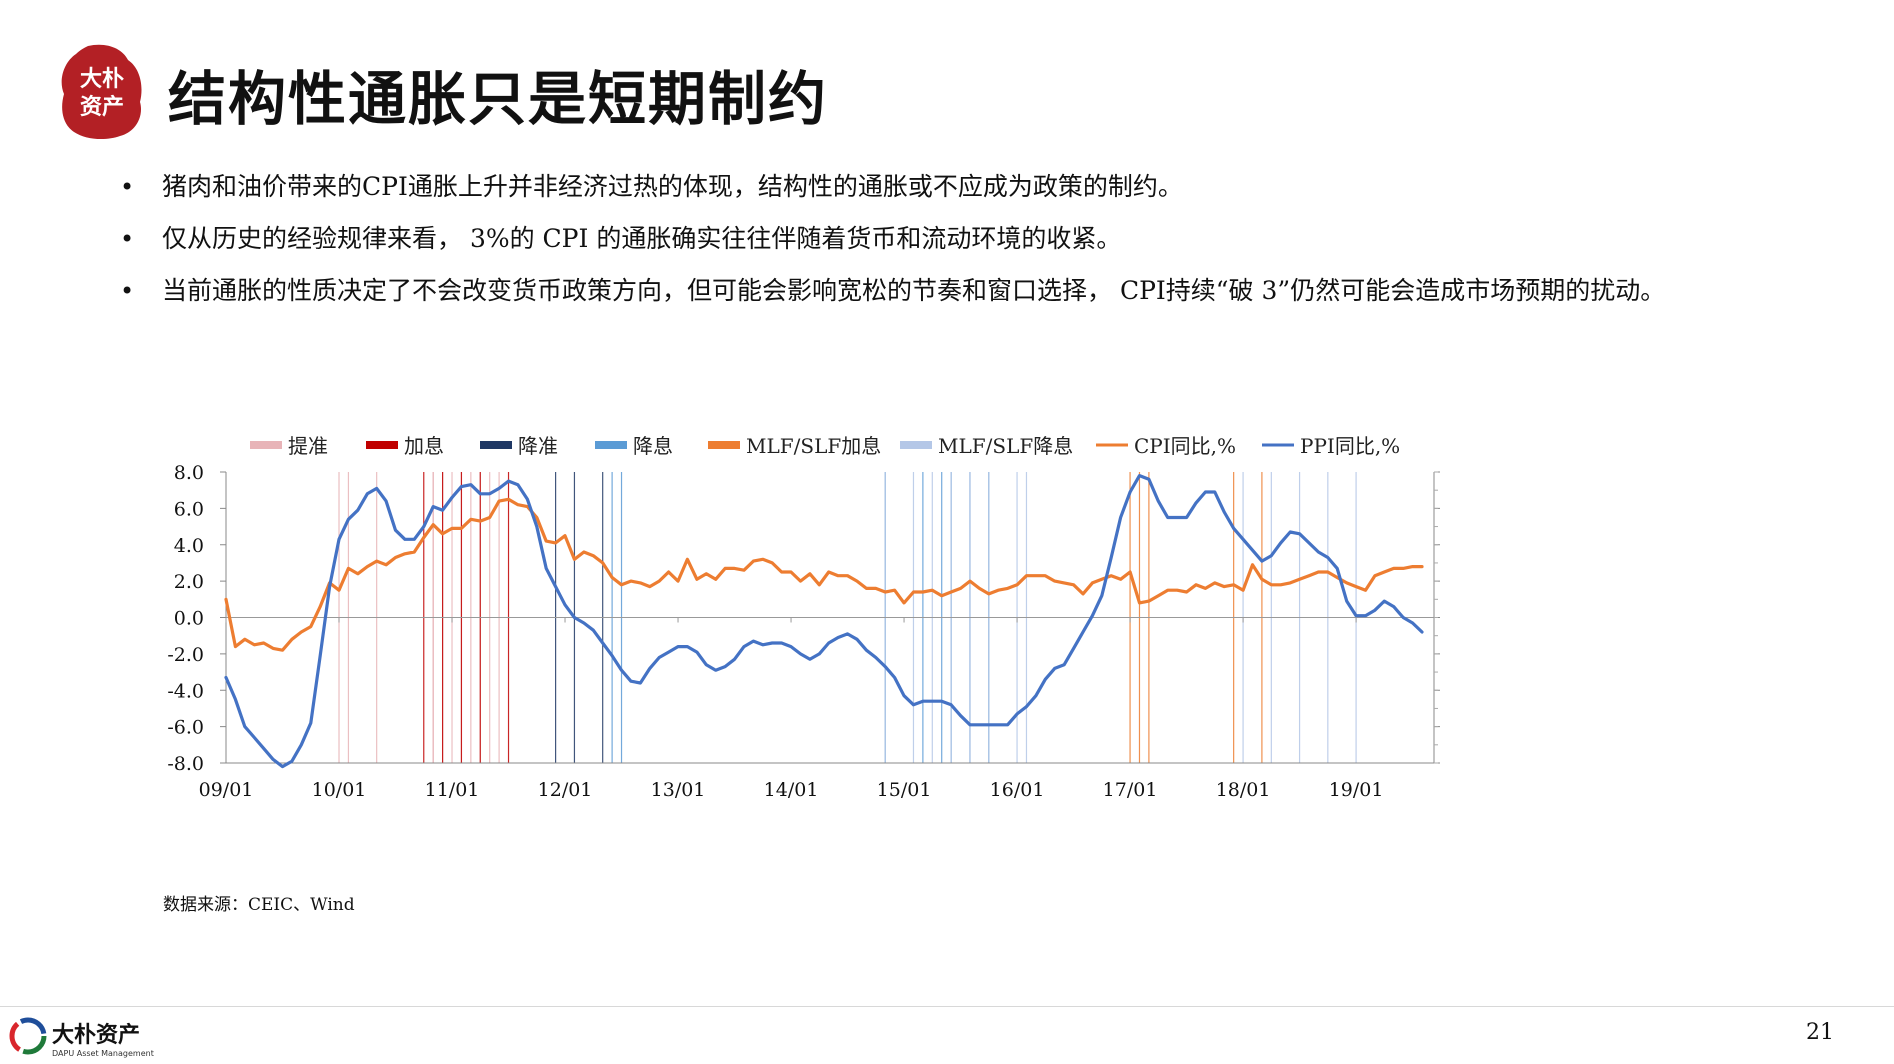 The image size is (1894, 1064). I want to click on y-tick-label: 2.0, so click(189, 582).